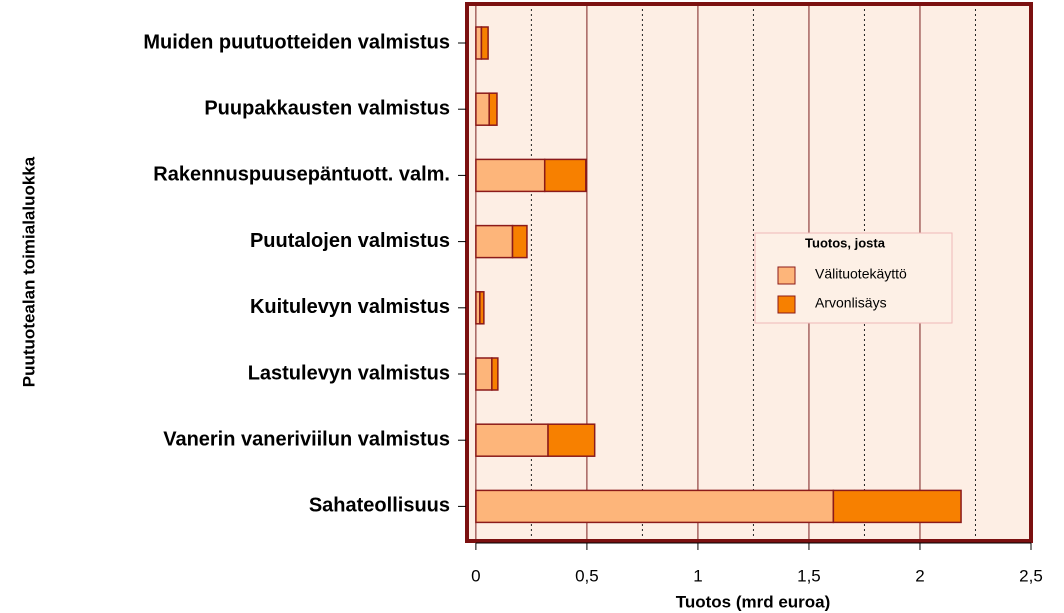 This screenshot has width=1064, height=613. Describe the element at coordinates (845, 242) in the screenshot. I see `legend-title: Tuotos, josta` at that location.